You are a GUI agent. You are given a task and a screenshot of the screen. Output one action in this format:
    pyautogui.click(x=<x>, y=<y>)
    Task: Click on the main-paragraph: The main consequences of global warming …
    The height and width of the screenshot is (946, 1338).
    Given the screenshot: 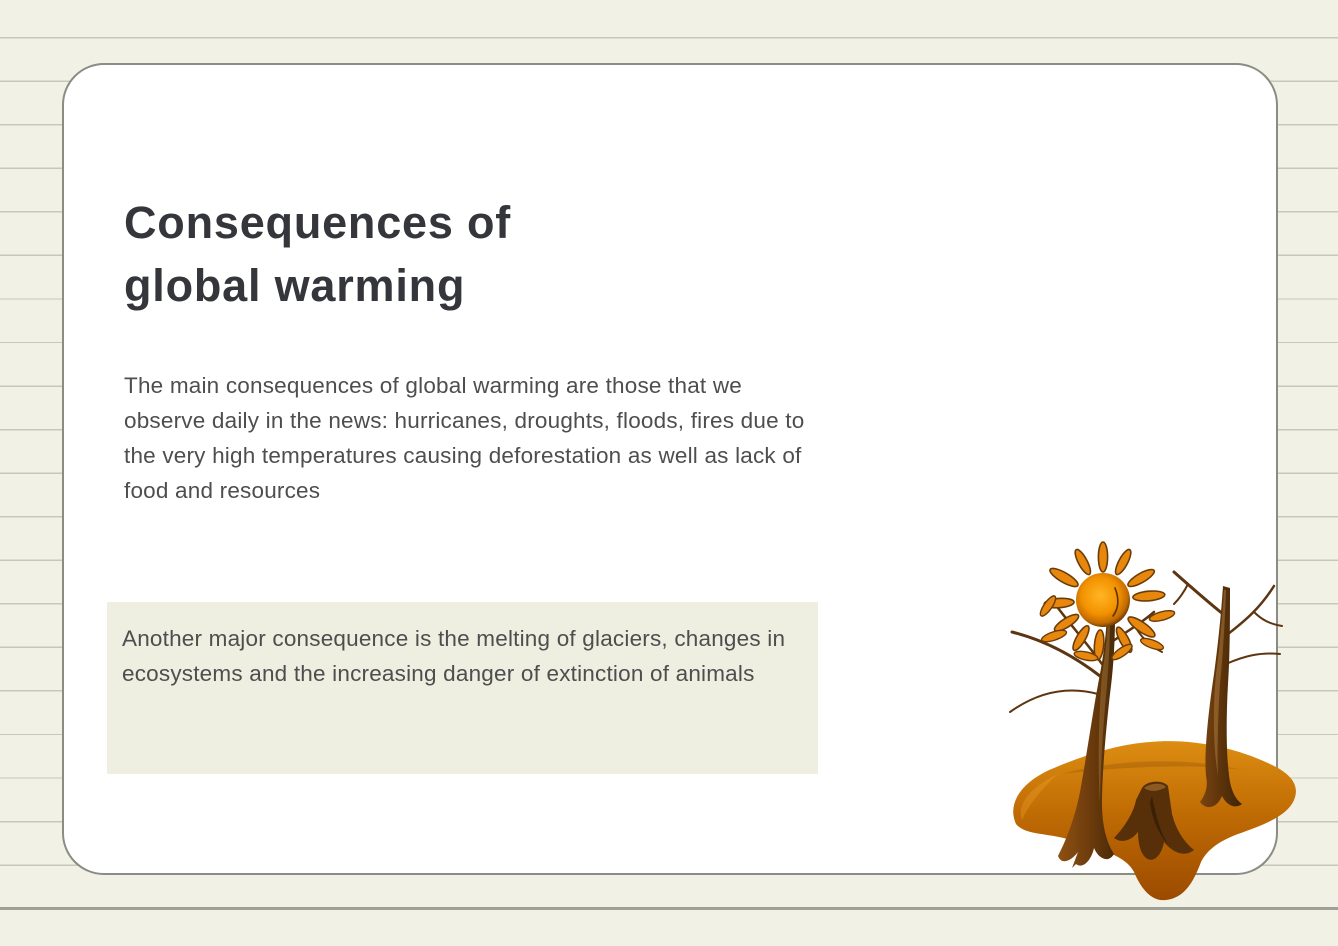 What is the action you would take?
    pyautogui.click(x=464, y=438)
    